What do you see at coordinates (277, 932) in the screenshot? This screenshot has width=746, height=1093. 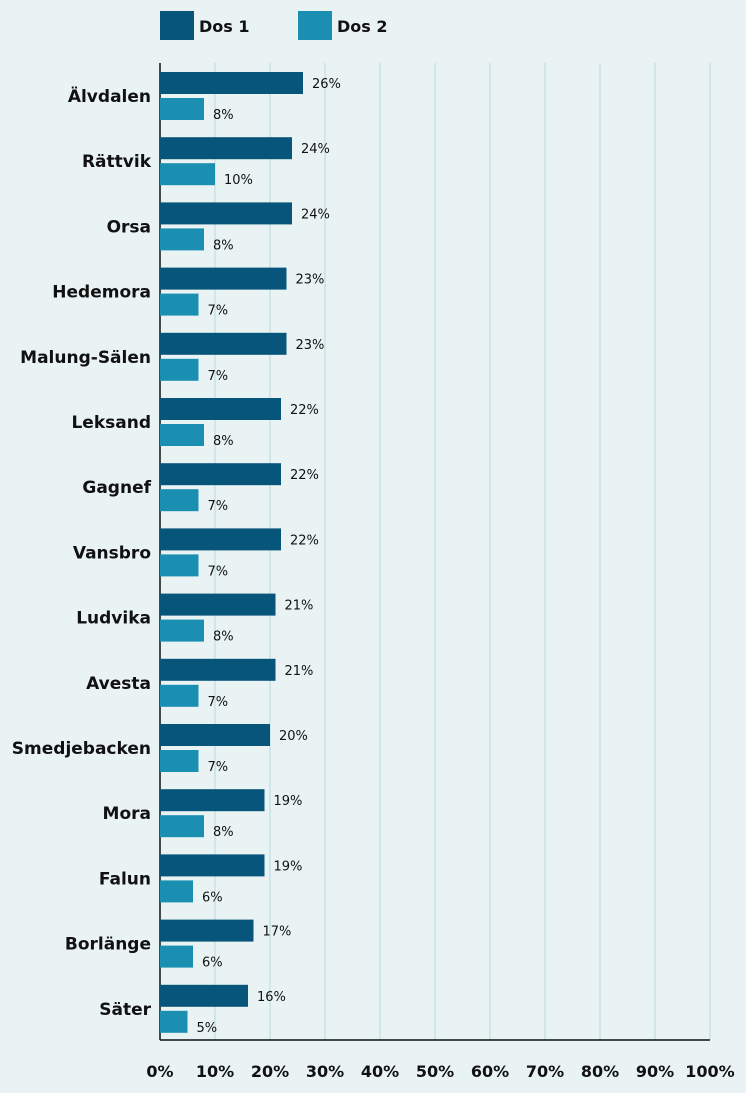 I see `data-label: 17%` at bounding box center [277, 932].